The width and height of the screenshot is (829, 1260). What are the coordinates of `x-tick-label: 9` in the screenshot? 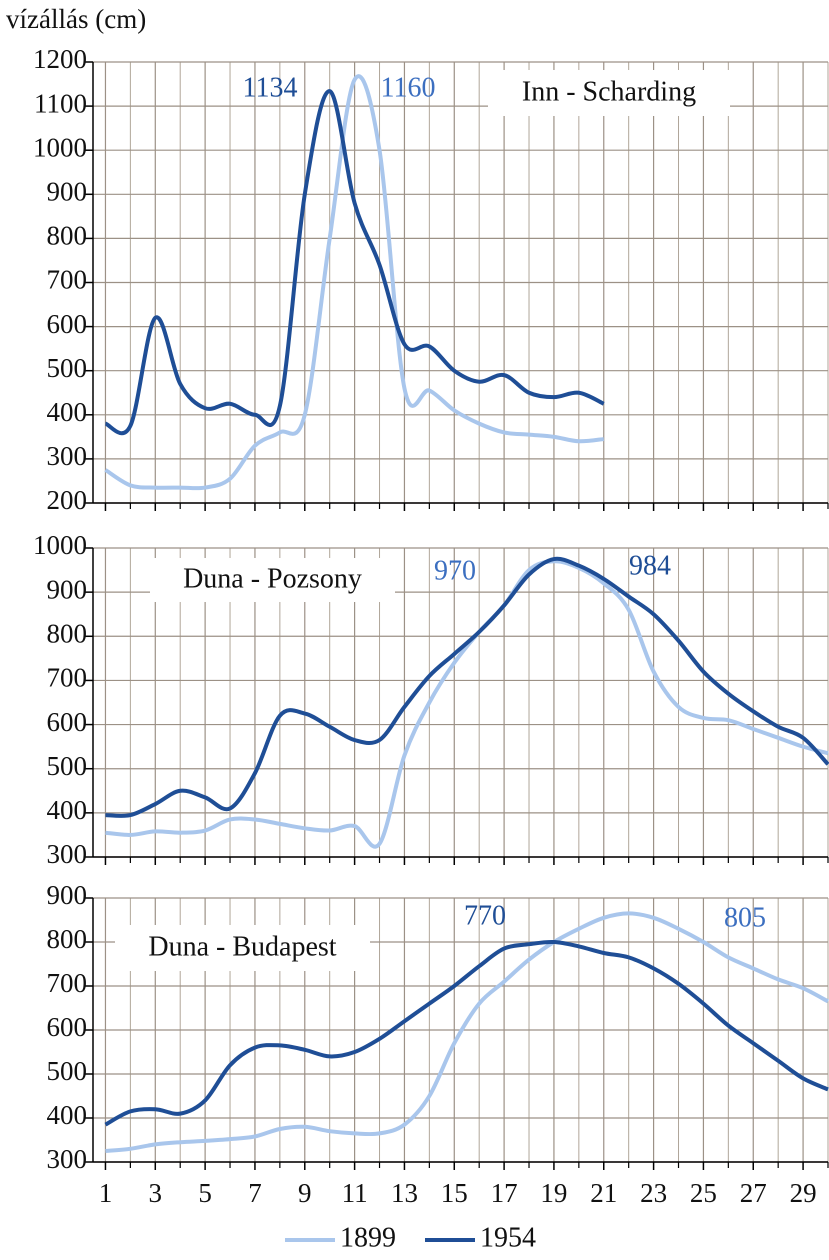 It's located at (305, 1193).